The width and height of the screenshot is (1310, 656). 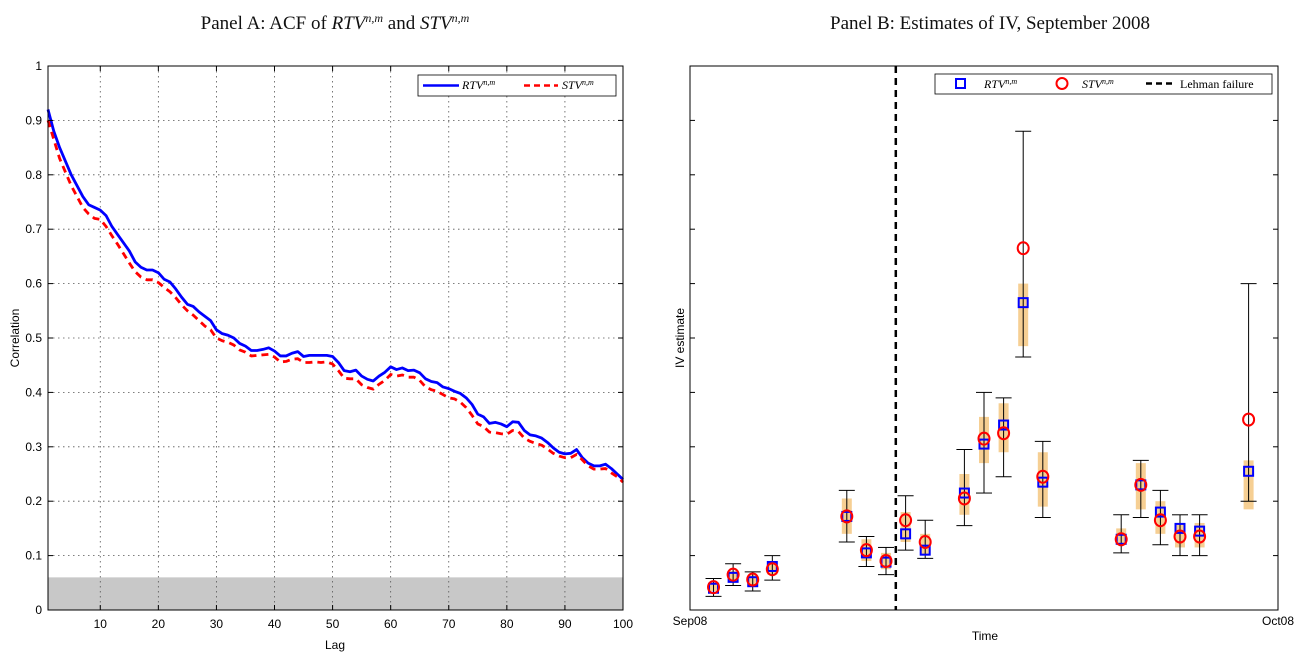 I want to click on noise-band, so click(x=335, y=593).